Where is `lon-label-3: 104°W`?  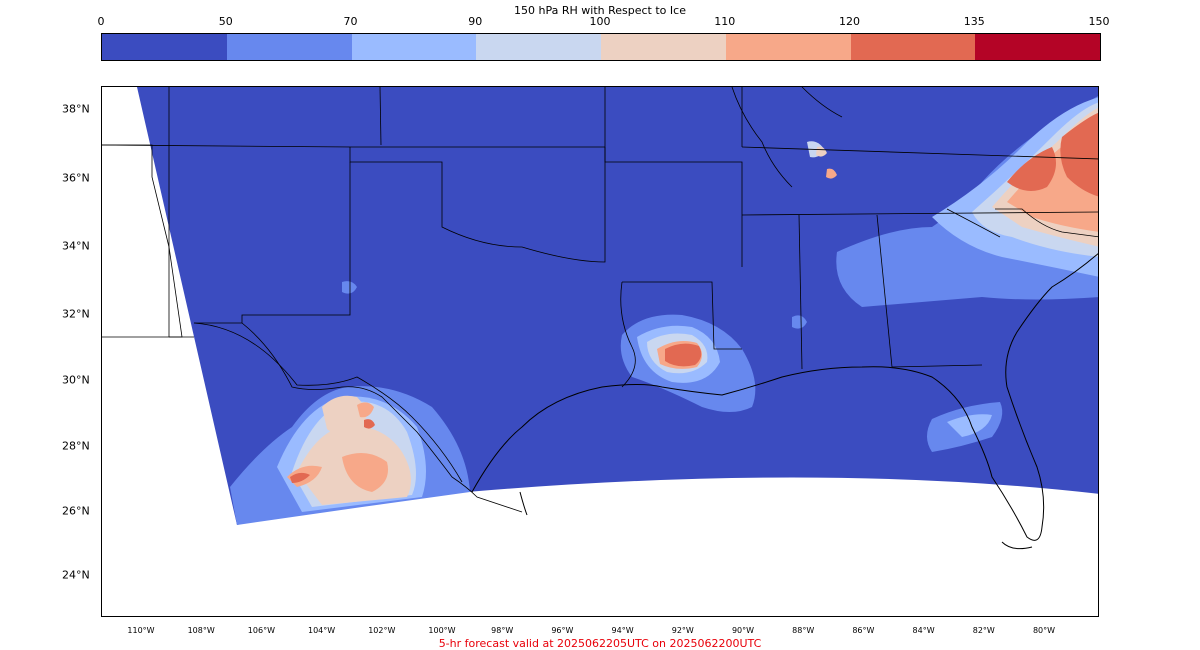 lon-label-3: 104°W is located at coordinates (322, 630).